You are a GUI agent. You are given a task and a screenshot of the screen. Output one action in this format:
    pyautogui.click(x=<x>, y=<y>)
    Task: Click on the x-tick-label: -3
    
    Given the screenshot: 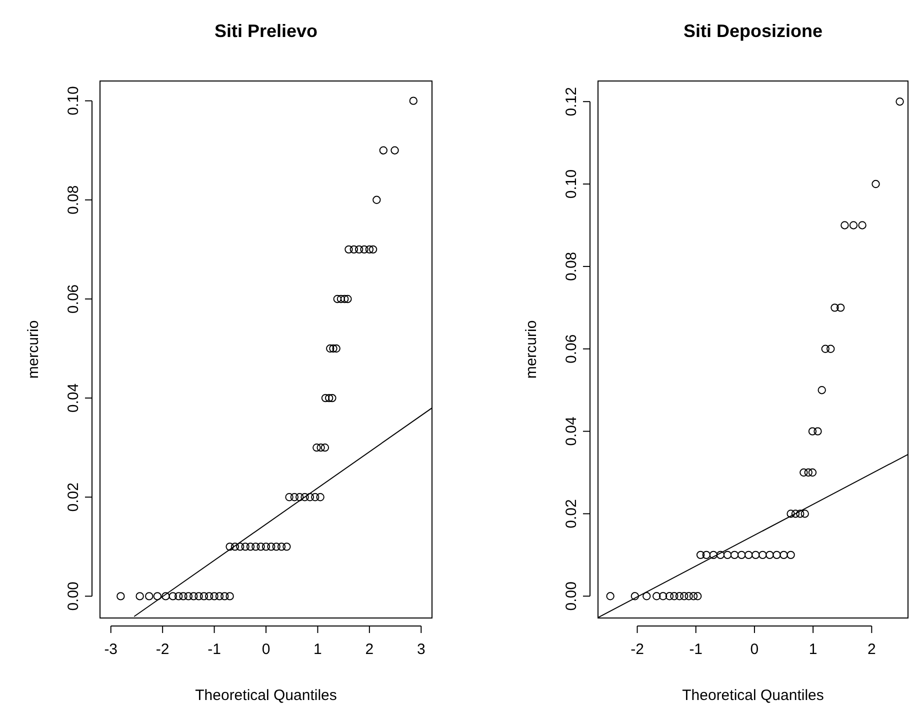 What is the action you would take?
    pyautogui.click(x=111, y=649)
    